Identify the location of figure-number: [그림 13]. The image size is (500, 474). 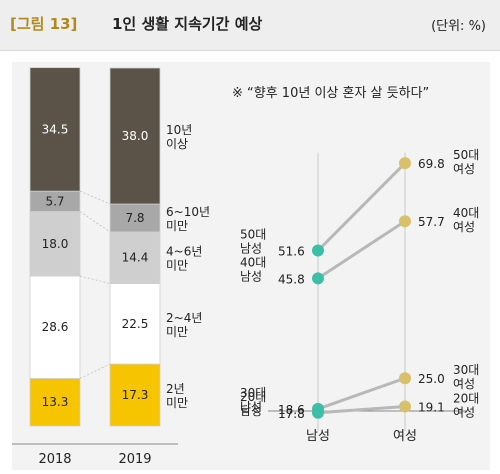
(44, 24).